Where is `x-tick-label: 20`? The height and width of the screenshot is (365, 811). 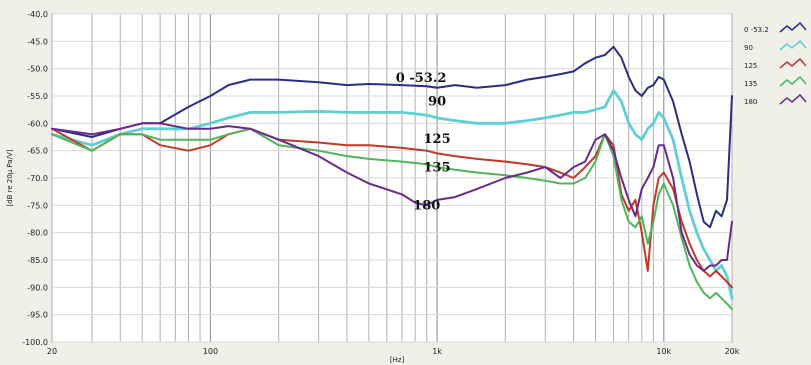 x-tick-label: 20 is located at coordinates (52, 351).